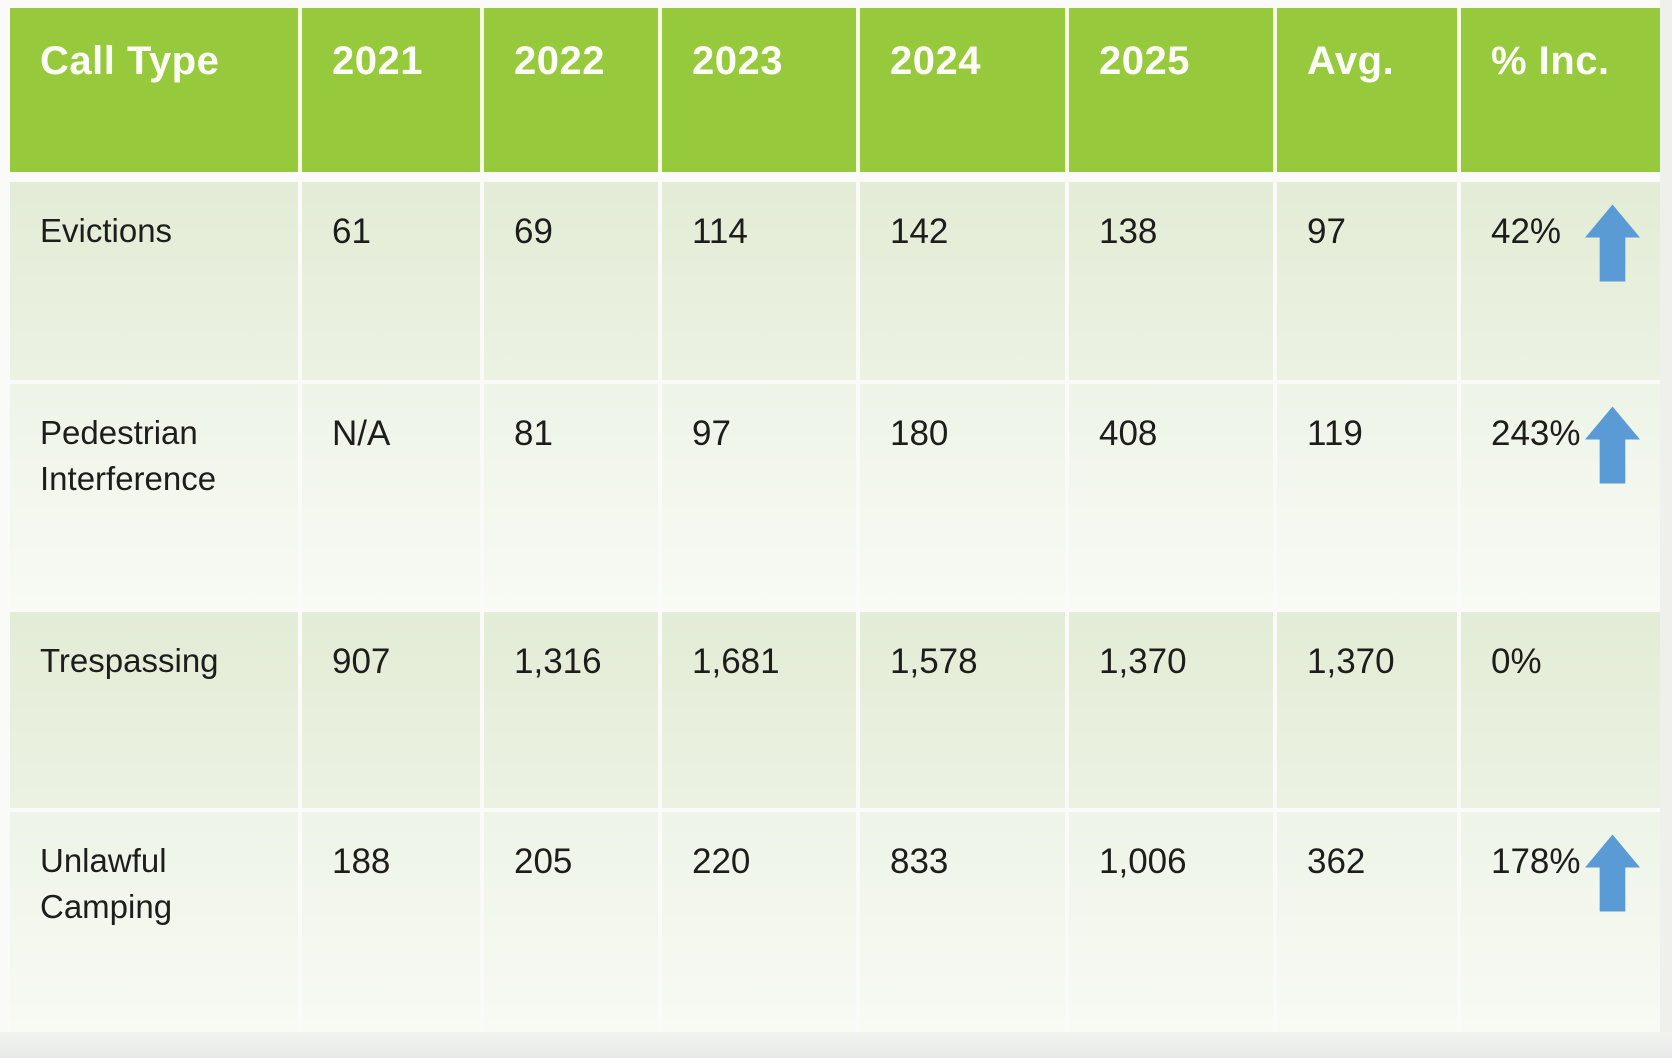 The image size is (1672, 1058). What do you see at coordinates (1666, 529) in the screenshot?
I see `slide-right-edge` at bounding box center [1666, 529].